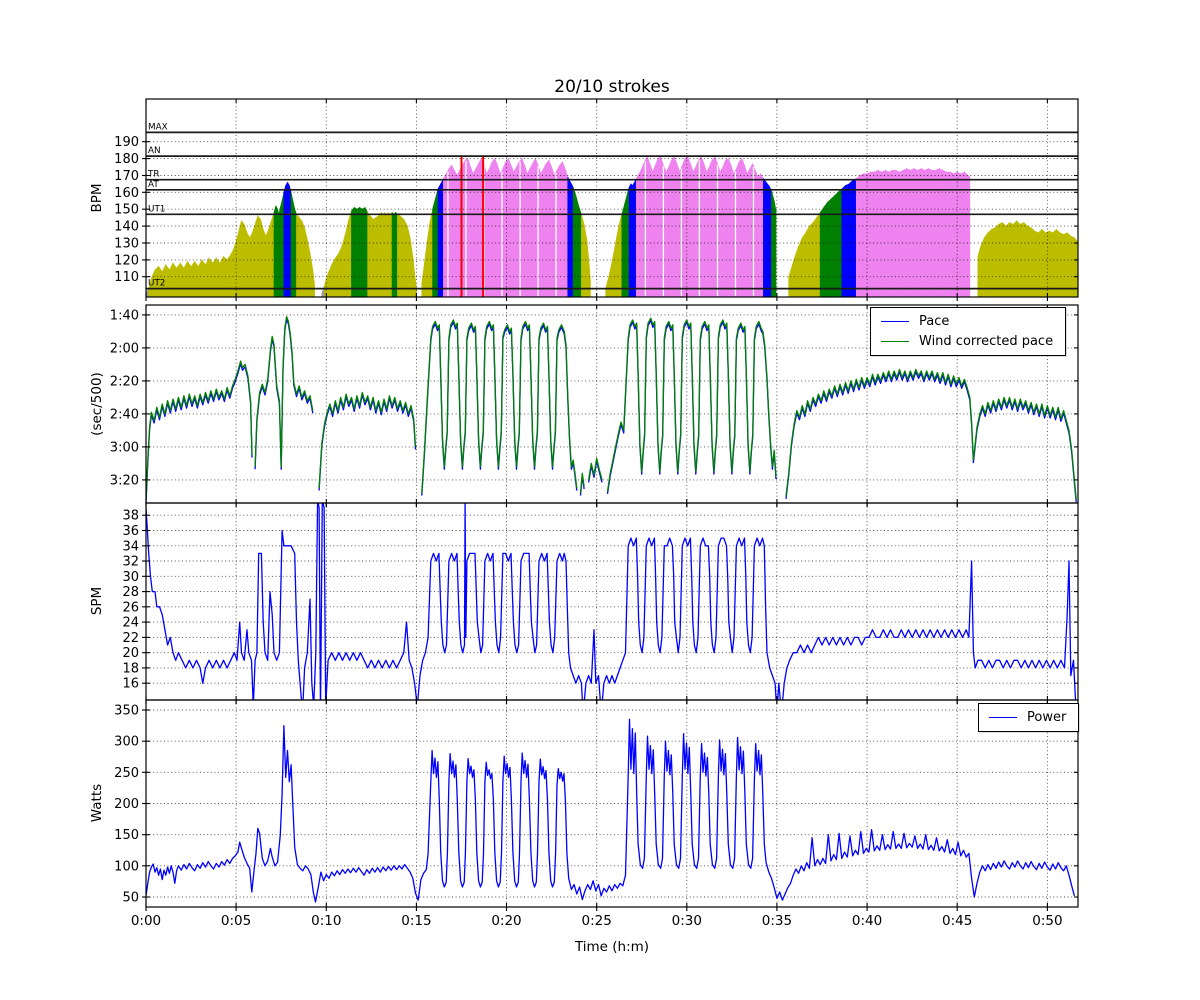  Describe the element at coordinates (146, 921) in the screenshot. I see `xtick-label: 0:00` at that location.